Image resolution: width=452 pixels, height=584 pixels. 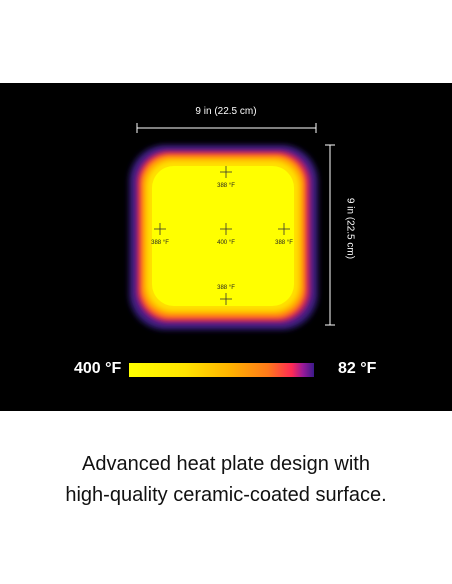 What do you see at coordinates (226, 111) in the screenshot?
I see `width-label: 9 in (22.5 cm)` at bounding box center [226, 111].